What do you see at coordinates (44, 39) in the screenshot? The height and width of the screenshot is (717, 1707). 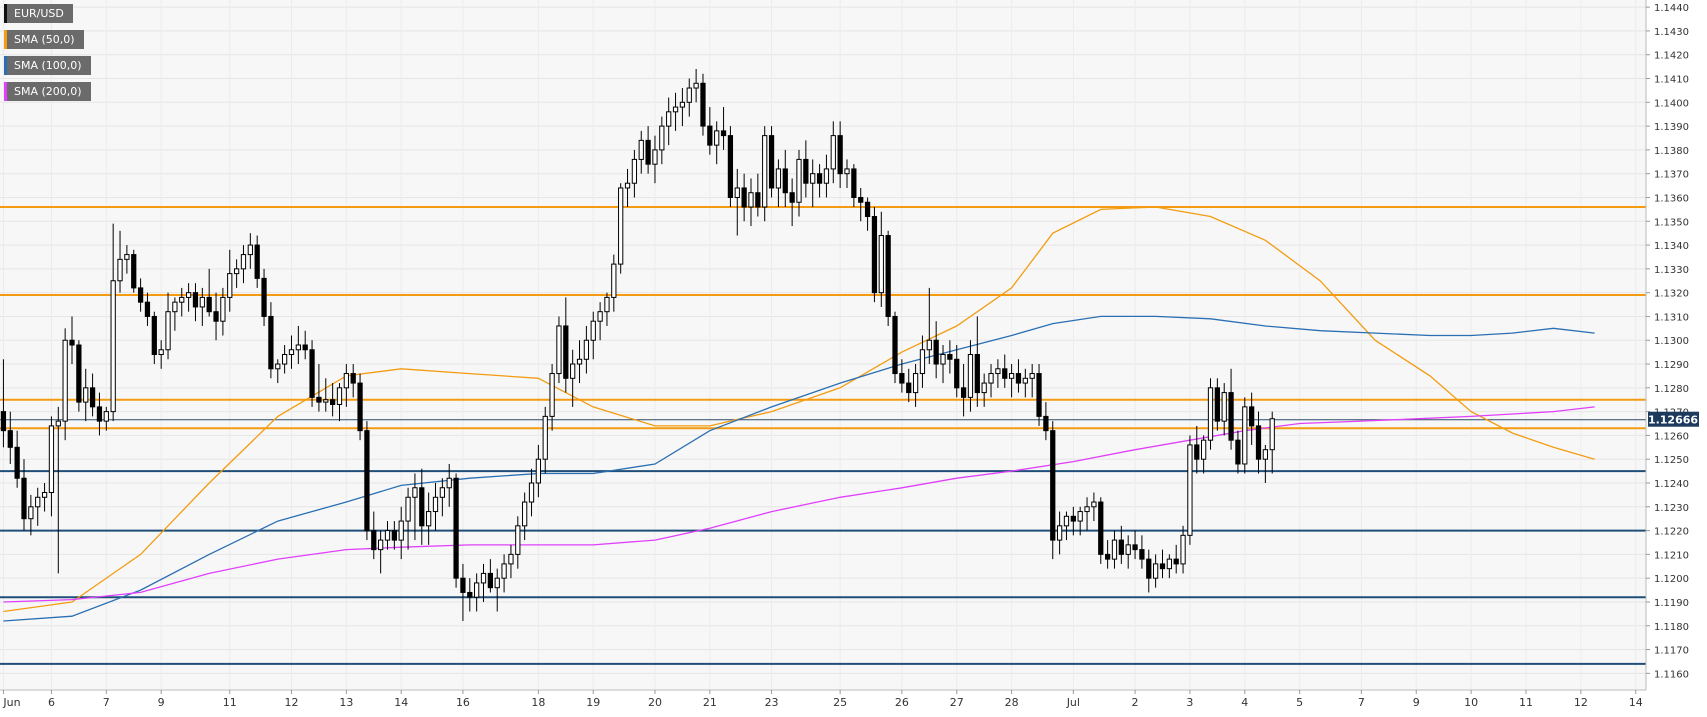 I see `legend-item-sma50: SMA (50,0)` at bounding box center [44, 39].